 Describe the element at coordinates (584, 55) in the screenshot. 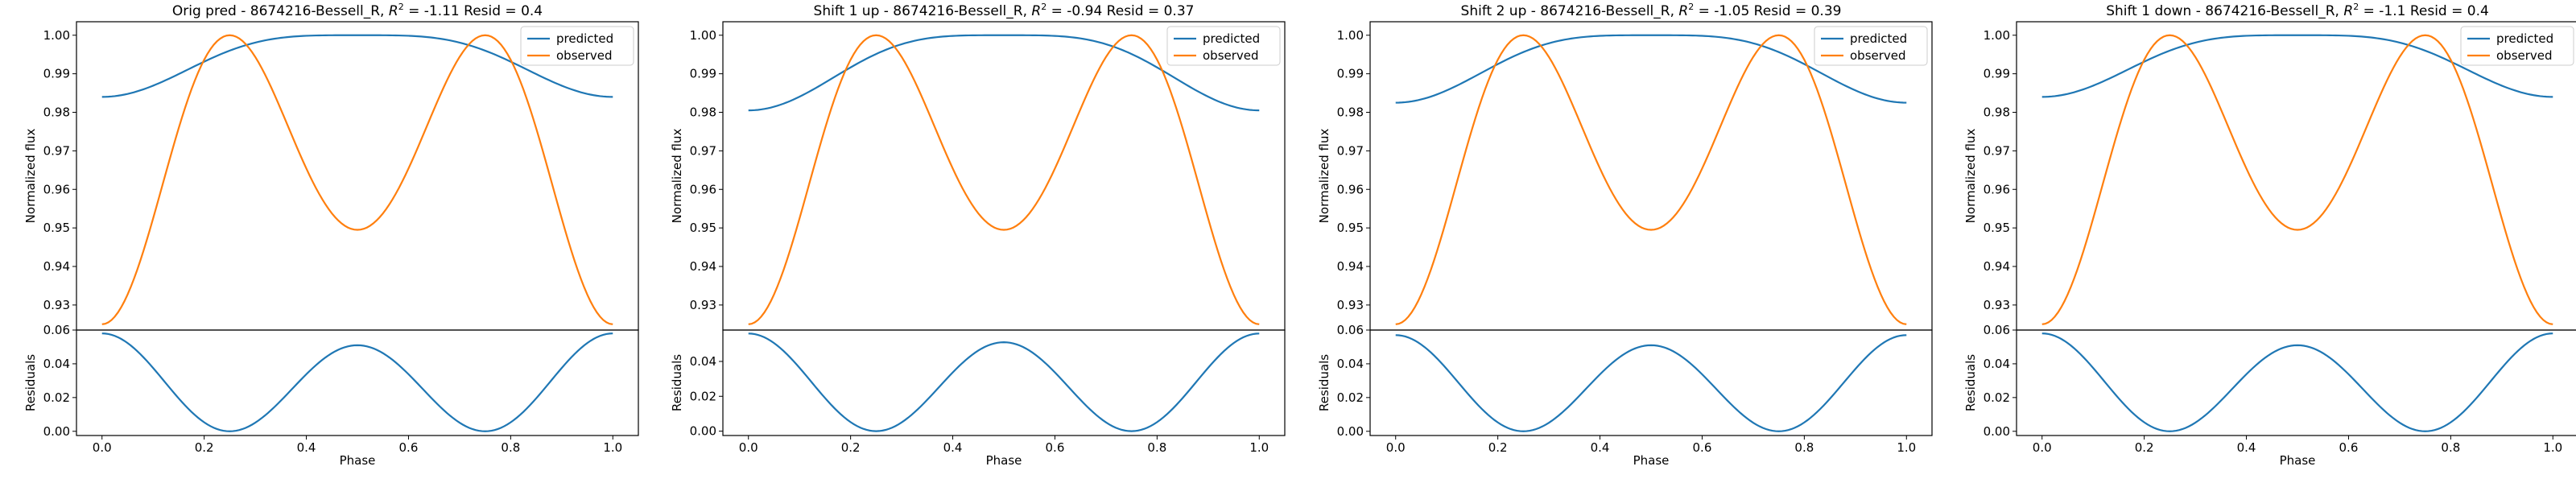

I see `legend-label-observed: observed` at that location.